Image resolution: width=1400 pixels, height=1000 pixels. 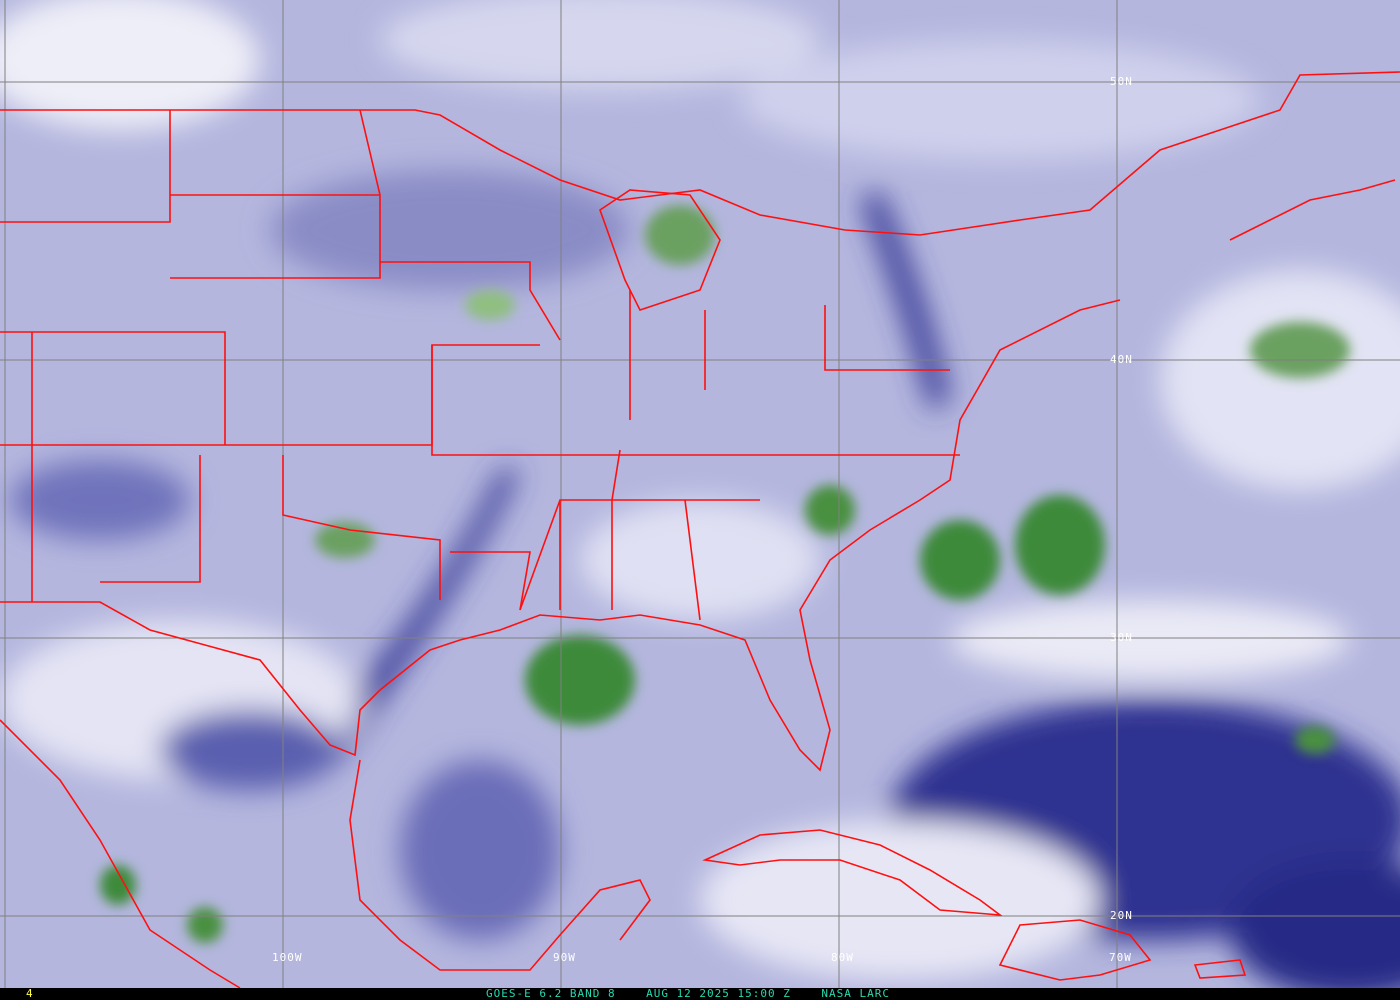 What do you see at coordinates (1121, 81) in the screenshot?
I see `lat-label-50n: 50N` at bounding box center [1121, 81].